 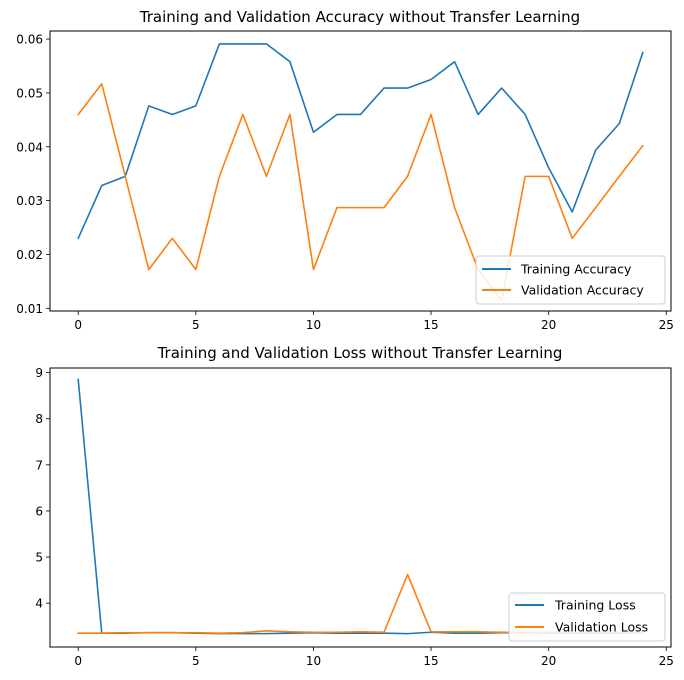 I want to click on validation-accuracy-legend-label: Validation Accuracy, so click(x=582, y=290).